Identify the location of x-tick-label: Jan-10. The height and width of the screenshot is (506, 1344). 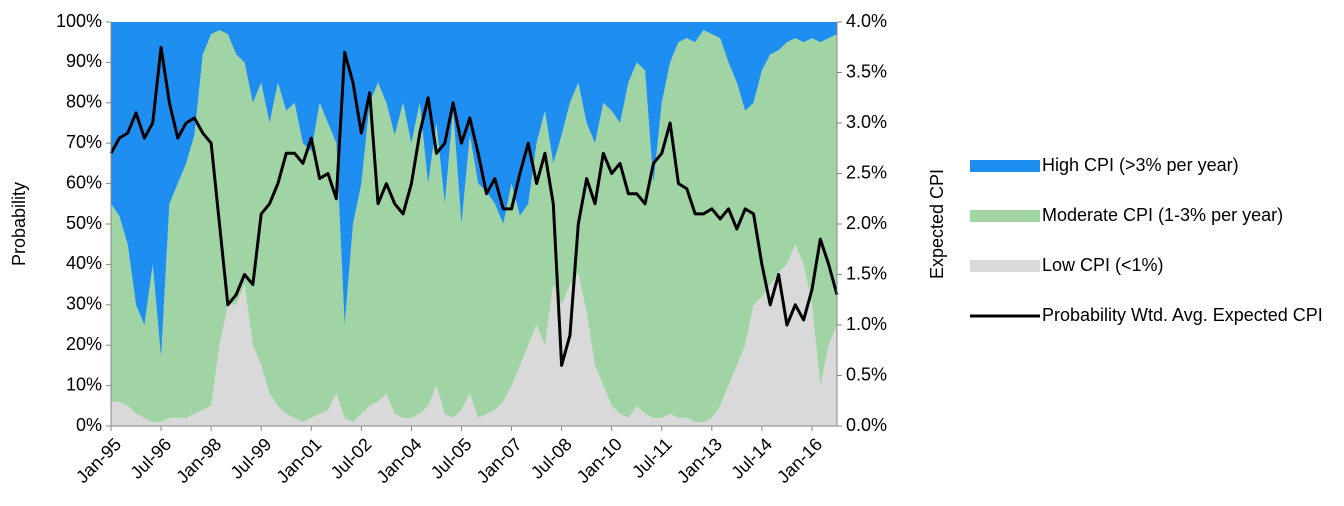
(599, 460).